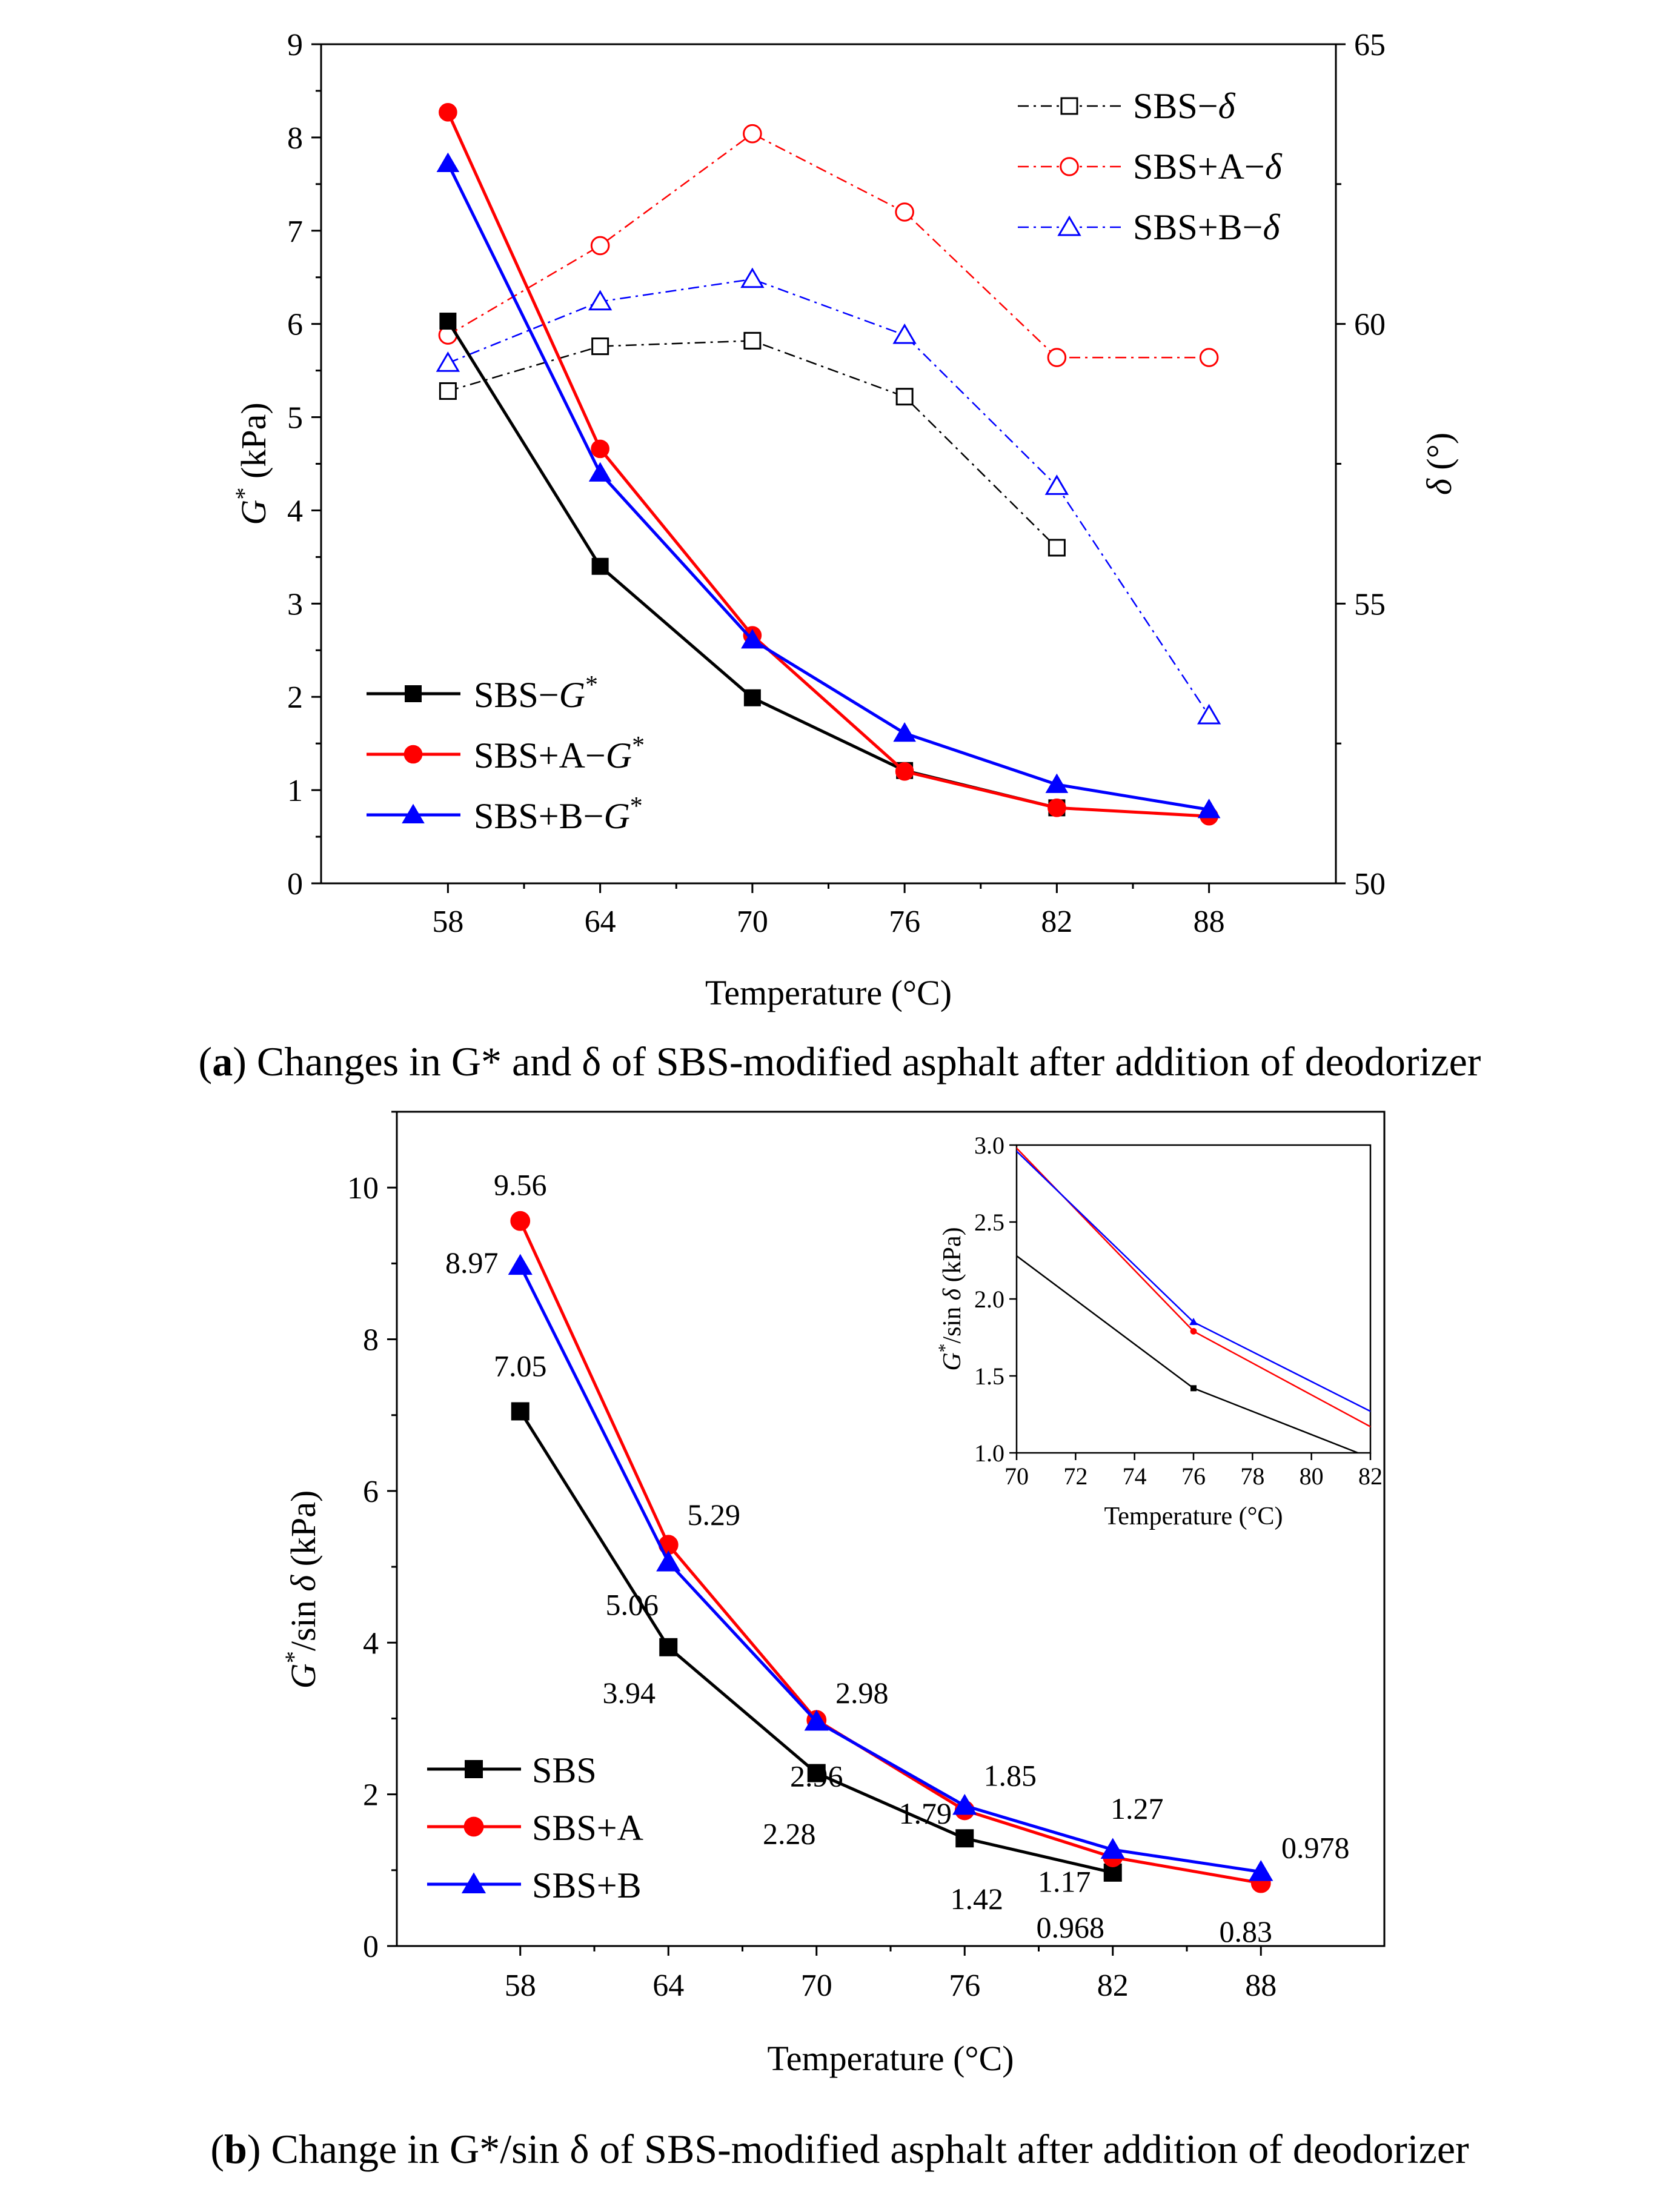 The image size is (1680, 2192). Describe the element at coordinates (828, 246) in the screenshot. I see `series-sbs-a` at that location.